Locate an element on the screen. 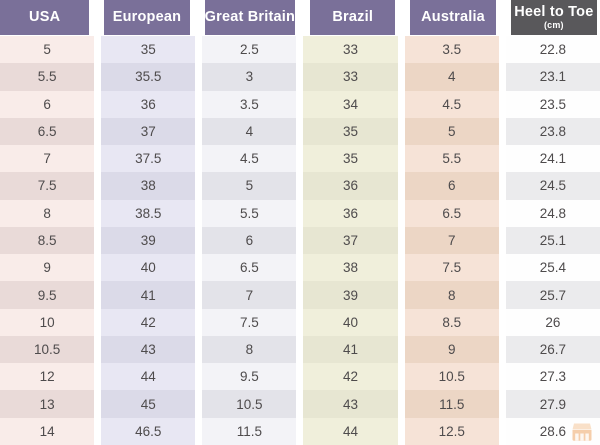  table-cell-australia: 8 is located at coordinates (451, 295).